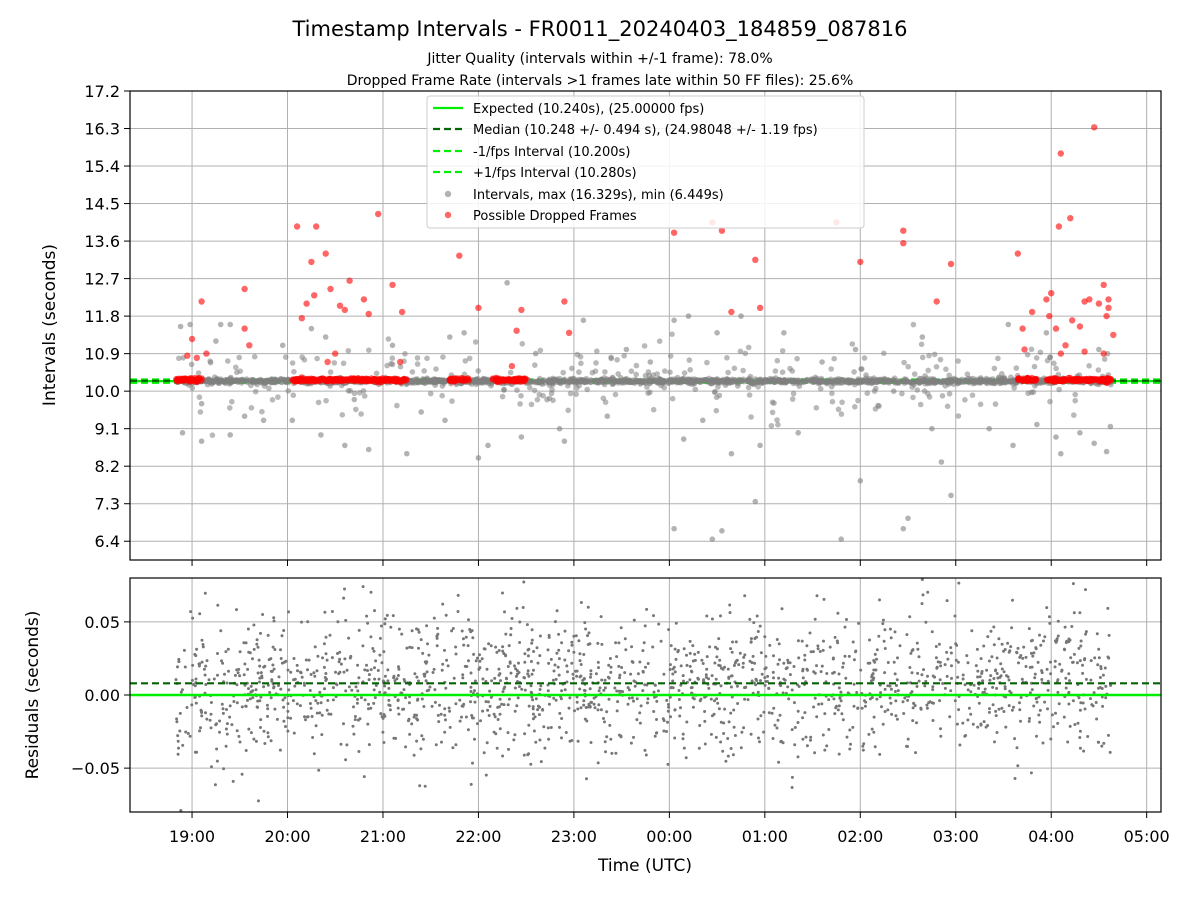  I want to click on intervals-y-tick-label: 13.6, so click(102, 241).